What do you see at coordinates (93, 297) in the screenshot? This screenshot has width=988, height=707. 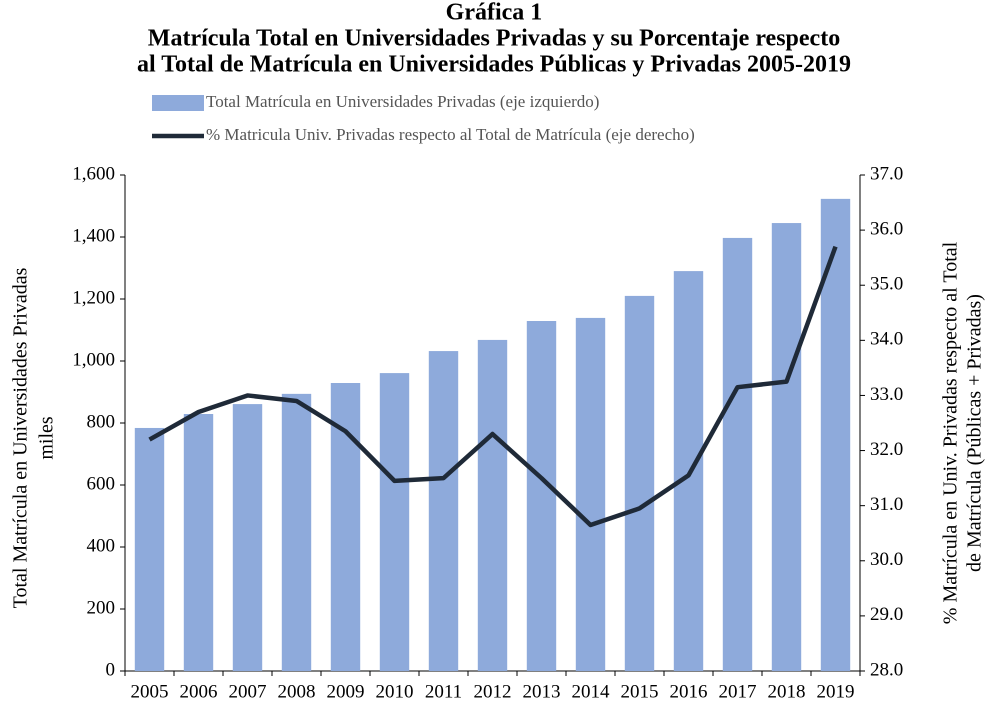 I see `y-tick-label: 1,200` at bounding box center [93, 297].